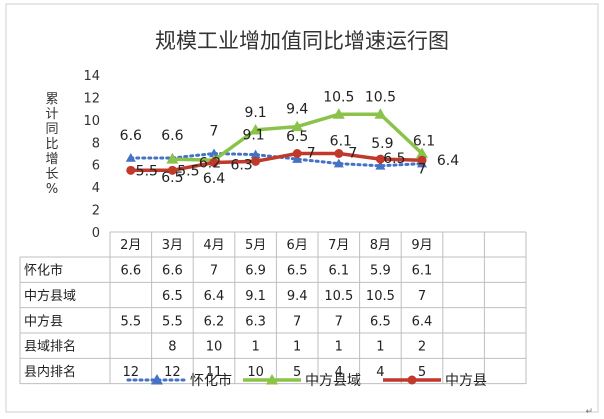 The width and height of the screenshot is (604, 419). I want to click on table-cell: 5, so click(422, 372).